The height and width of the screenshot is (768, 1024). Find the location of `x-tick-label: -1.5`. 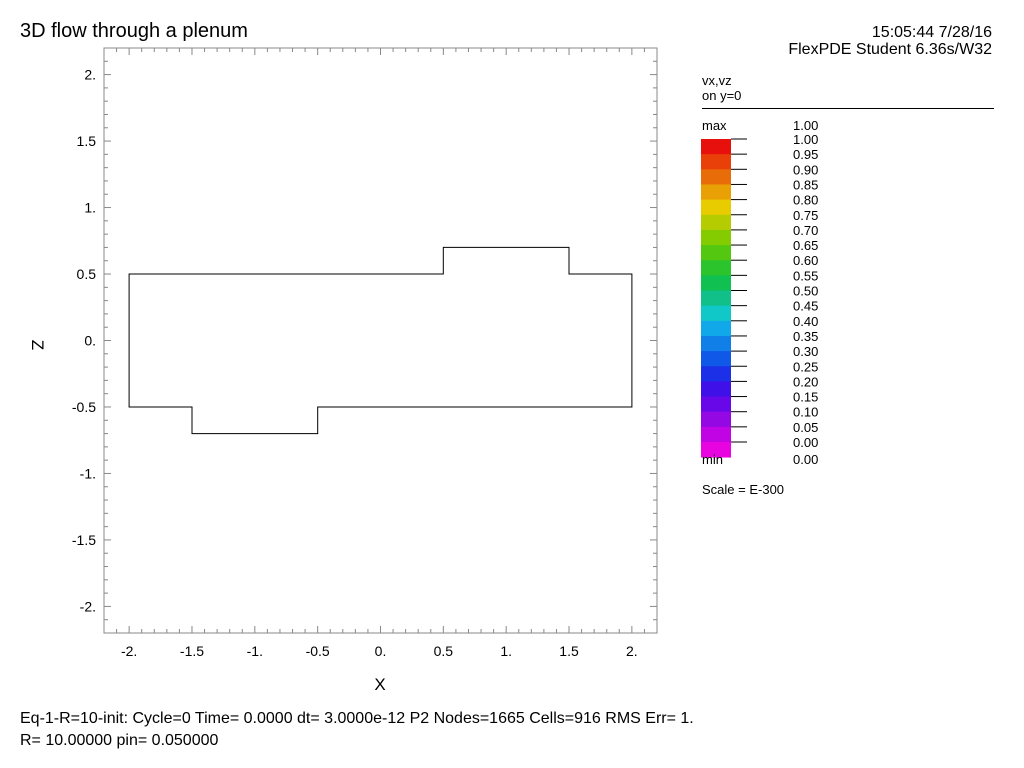

x-tick-label: -1.5 is located at coordinates (192, 651).